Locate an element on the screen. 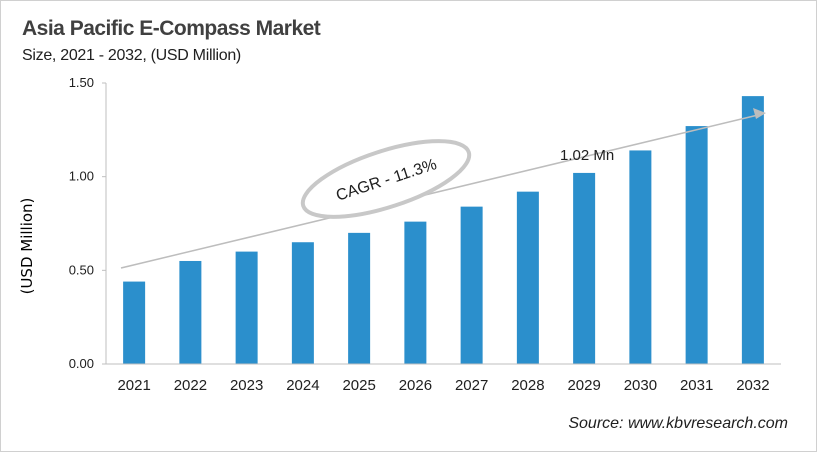 This screenshot has width=817, height=452. bar-2024 is located at coordinates (302, 303).